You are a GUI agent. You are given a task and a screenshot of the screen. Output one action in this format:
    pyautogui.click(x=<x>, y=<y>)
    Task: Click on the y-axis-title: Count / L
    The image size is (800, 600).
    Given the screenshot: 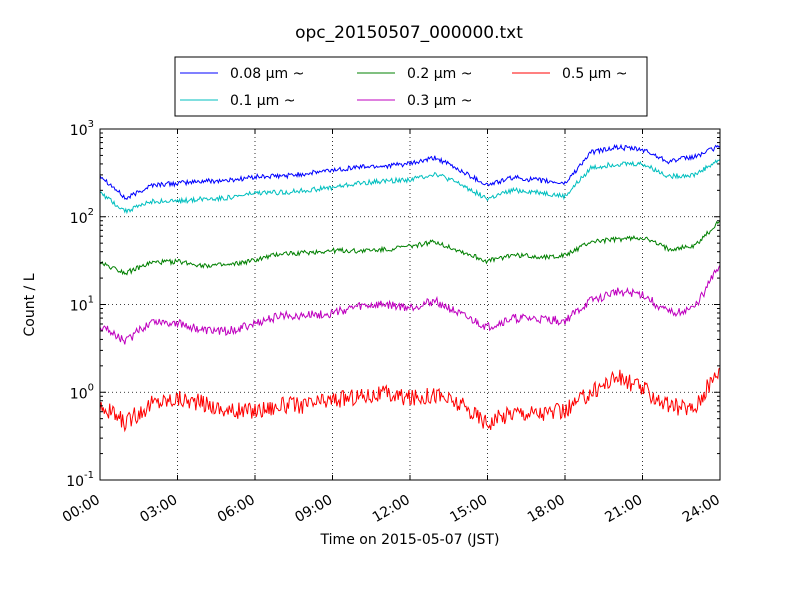 What is the action you would take?
    pyautogui.click(x=30, y=304)
    